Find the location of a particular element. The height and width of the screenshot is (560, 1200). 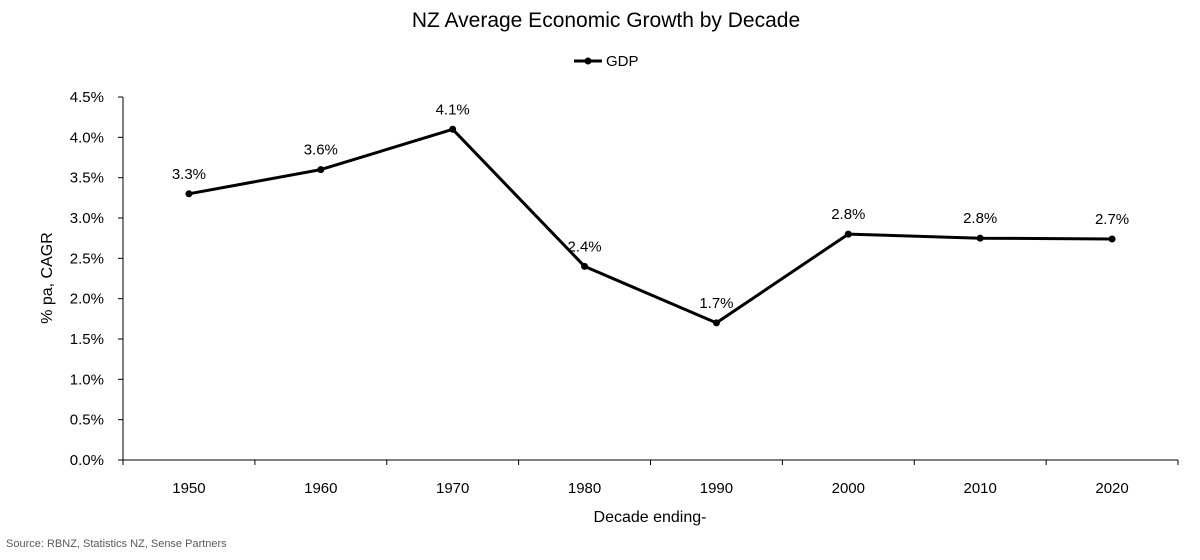

y-tick-label: 4.5% is located at coordinates (87, 97).